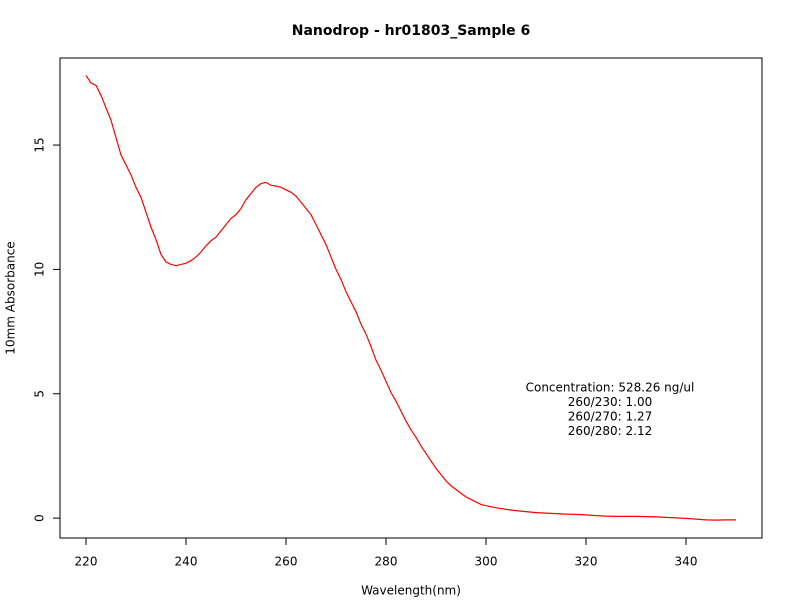  I want to click on annotation: Concentration: 528.26 ng/ul, so click(610, 388).